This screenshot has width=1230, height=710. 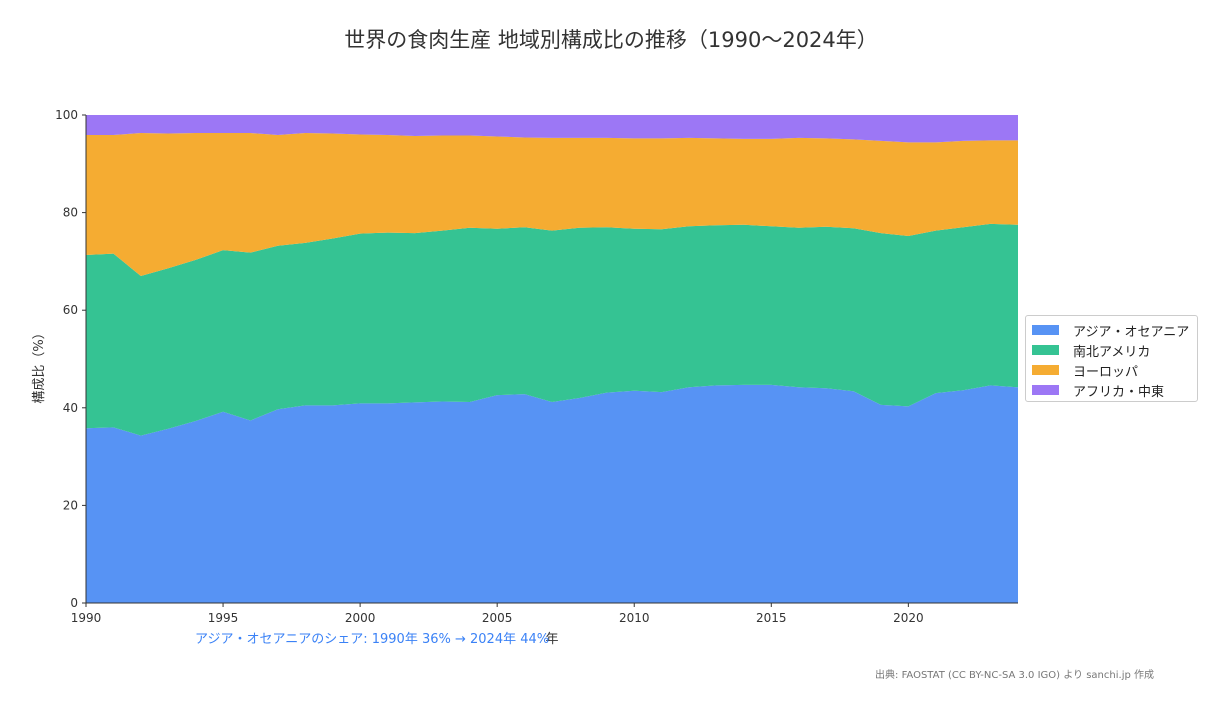 I want to click on legend-label: アフリカ・中東, so click(x=1119, y=392).